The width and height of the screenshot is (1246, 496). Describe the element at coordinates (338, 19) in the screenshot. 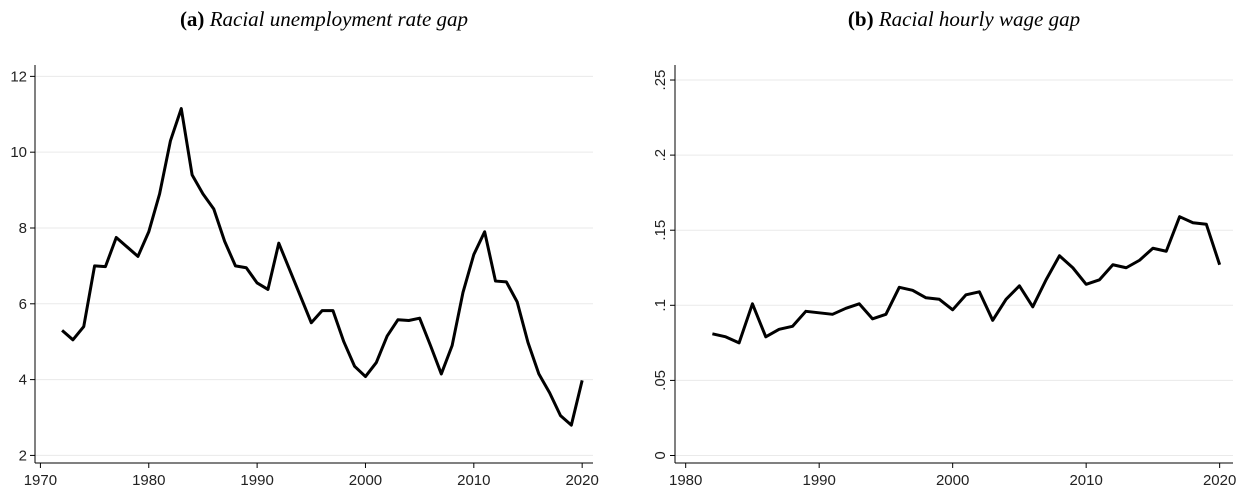

I see `title-text: Racial unemployment rate gap` at that location.